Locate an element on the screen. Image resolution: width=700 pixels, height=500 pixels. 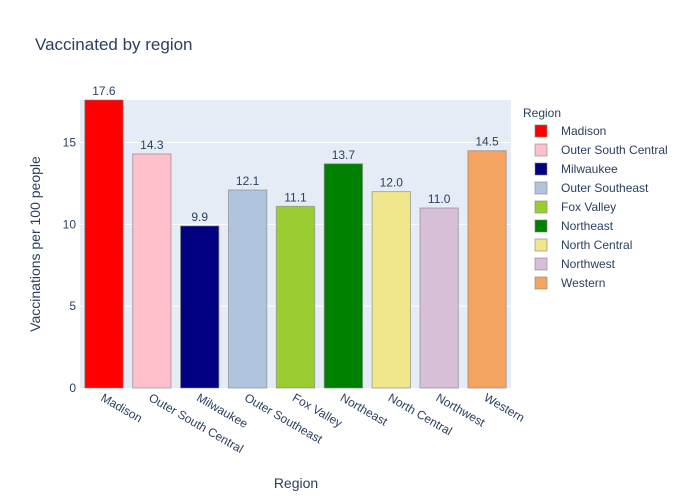
legend-label: Northeast is located at coordinates (587, 226).